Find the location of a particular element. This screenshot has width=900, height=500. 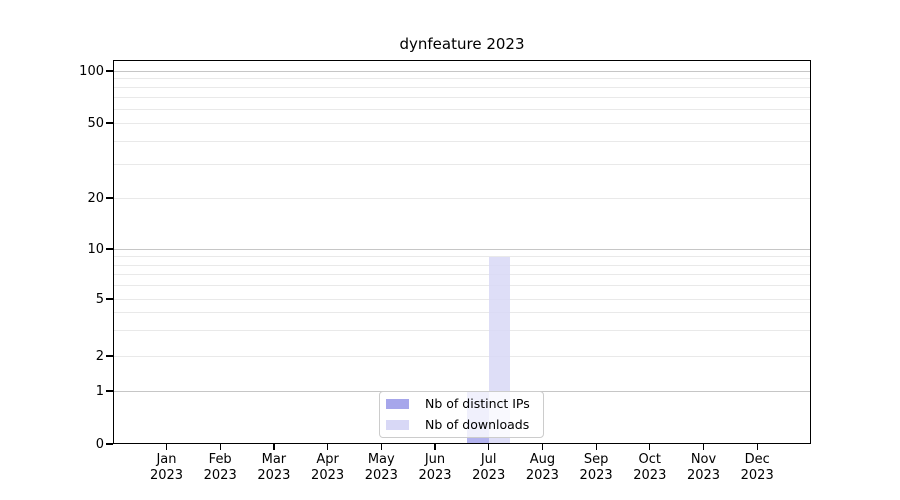

y-tick-label-5: 5 is located at coordinates (99, 299).